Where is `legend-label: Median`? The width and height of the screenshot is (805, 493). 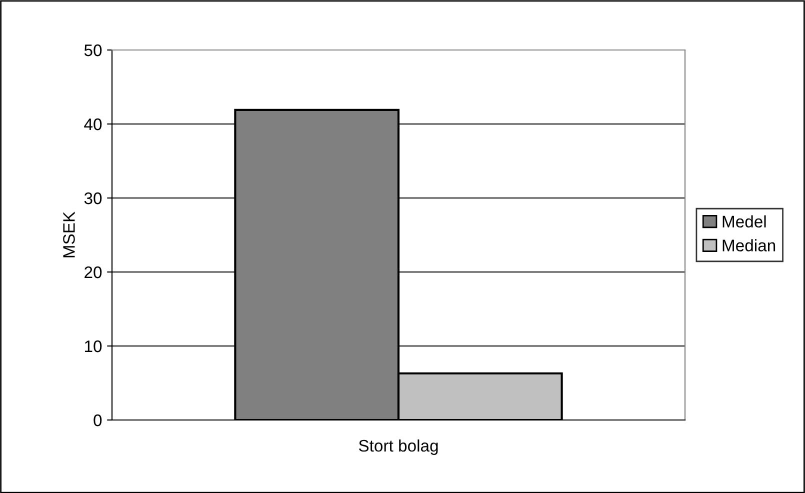 legend-label: Median is located at coordinates (749, 245).